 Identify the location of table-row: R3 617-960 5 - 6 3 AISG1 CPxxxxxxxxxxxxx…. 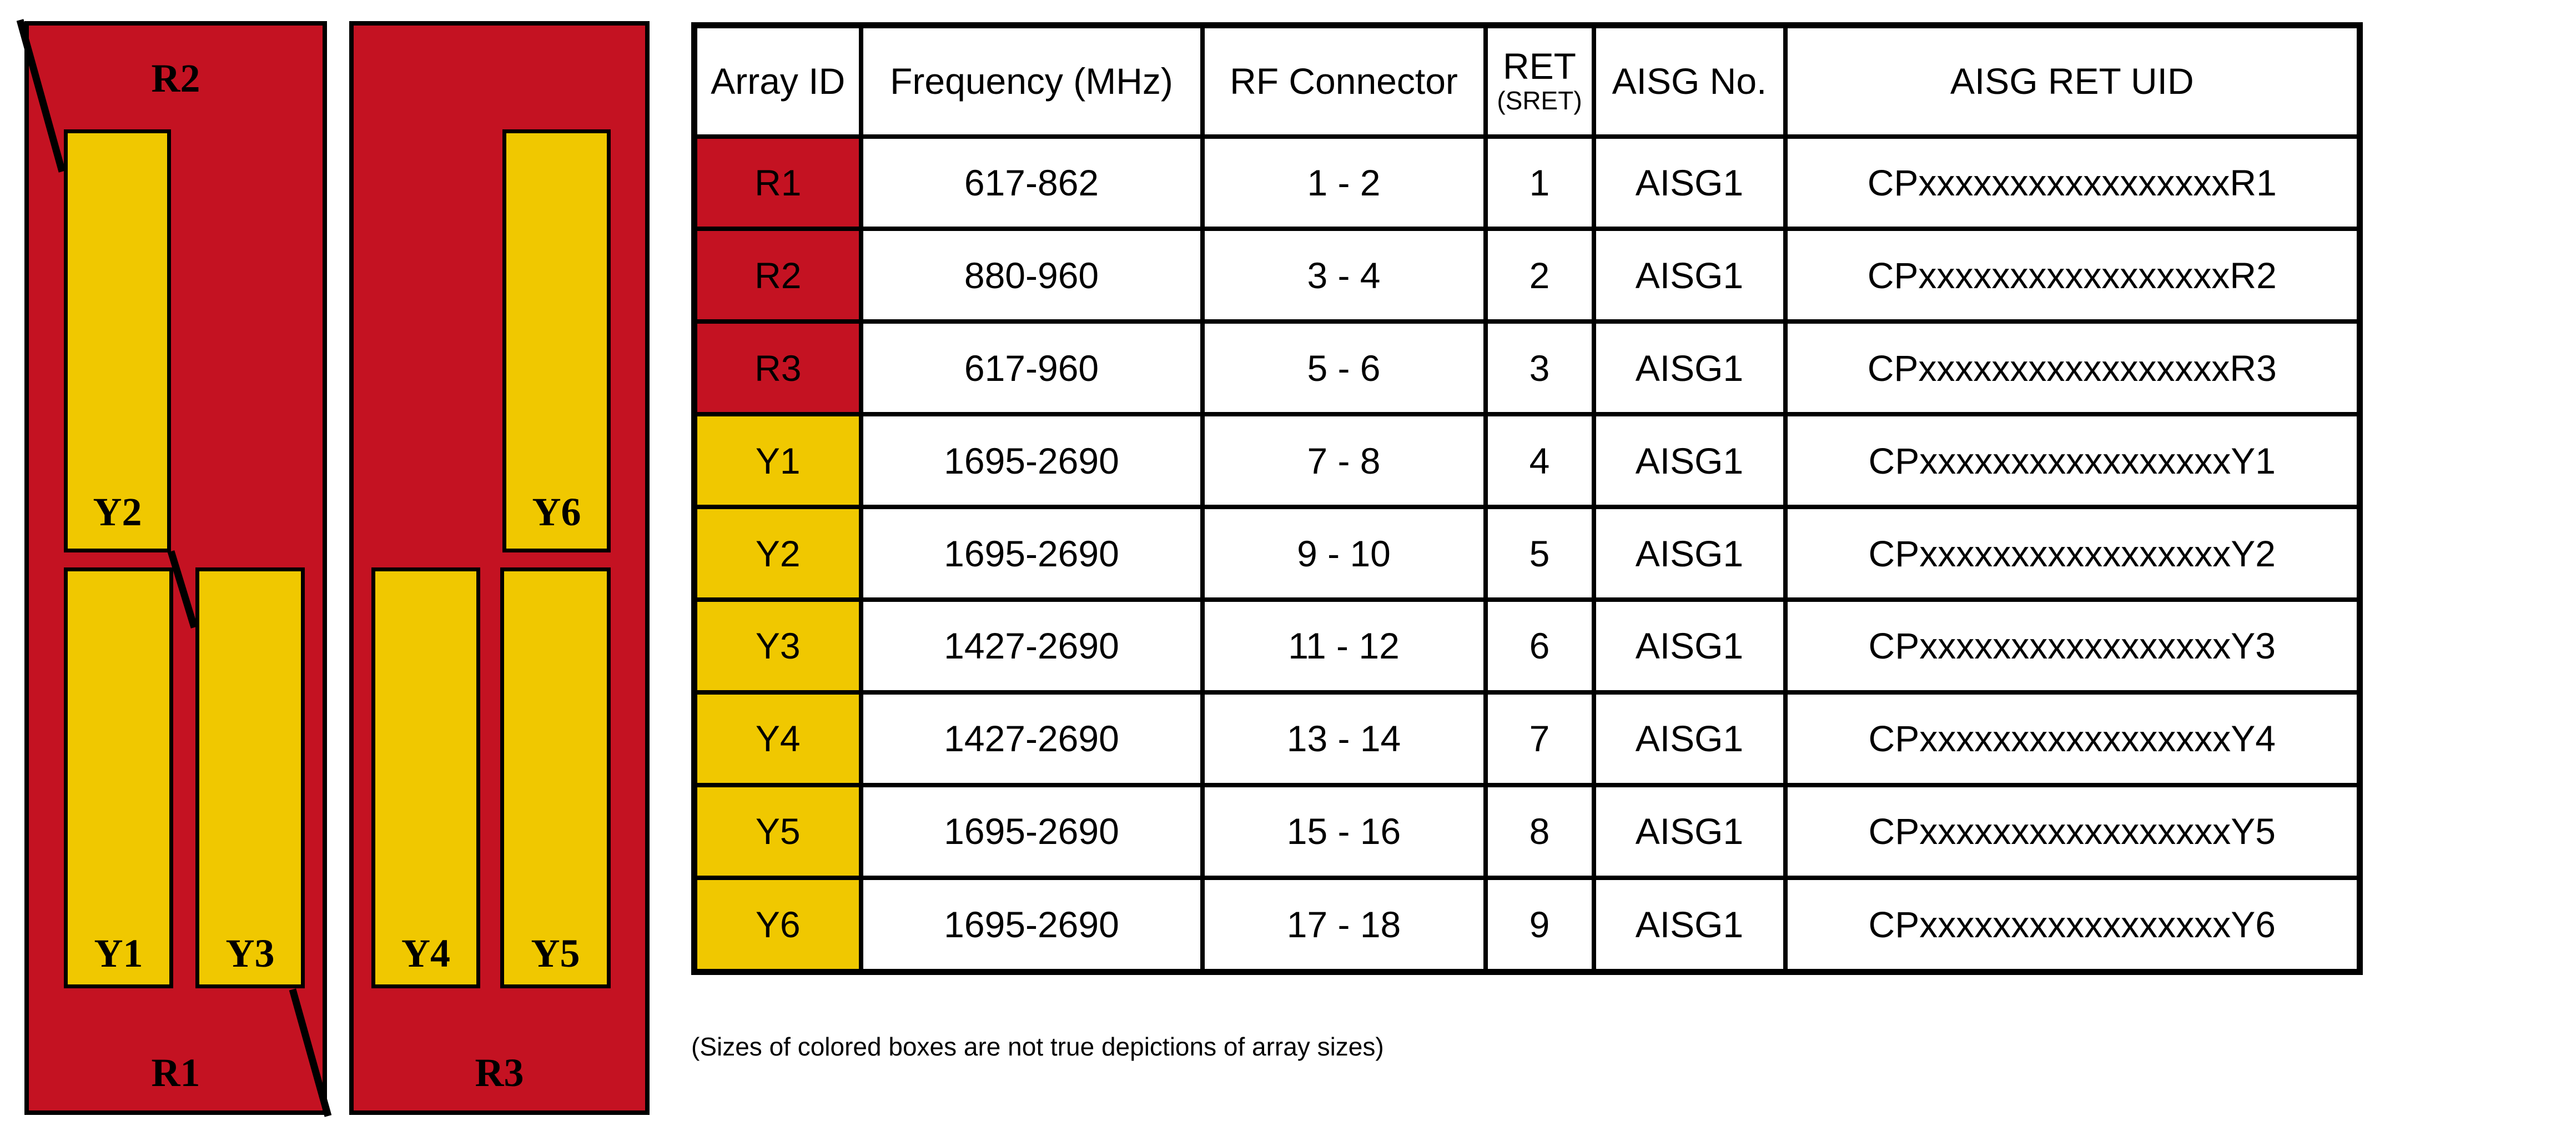
(1527, 368).